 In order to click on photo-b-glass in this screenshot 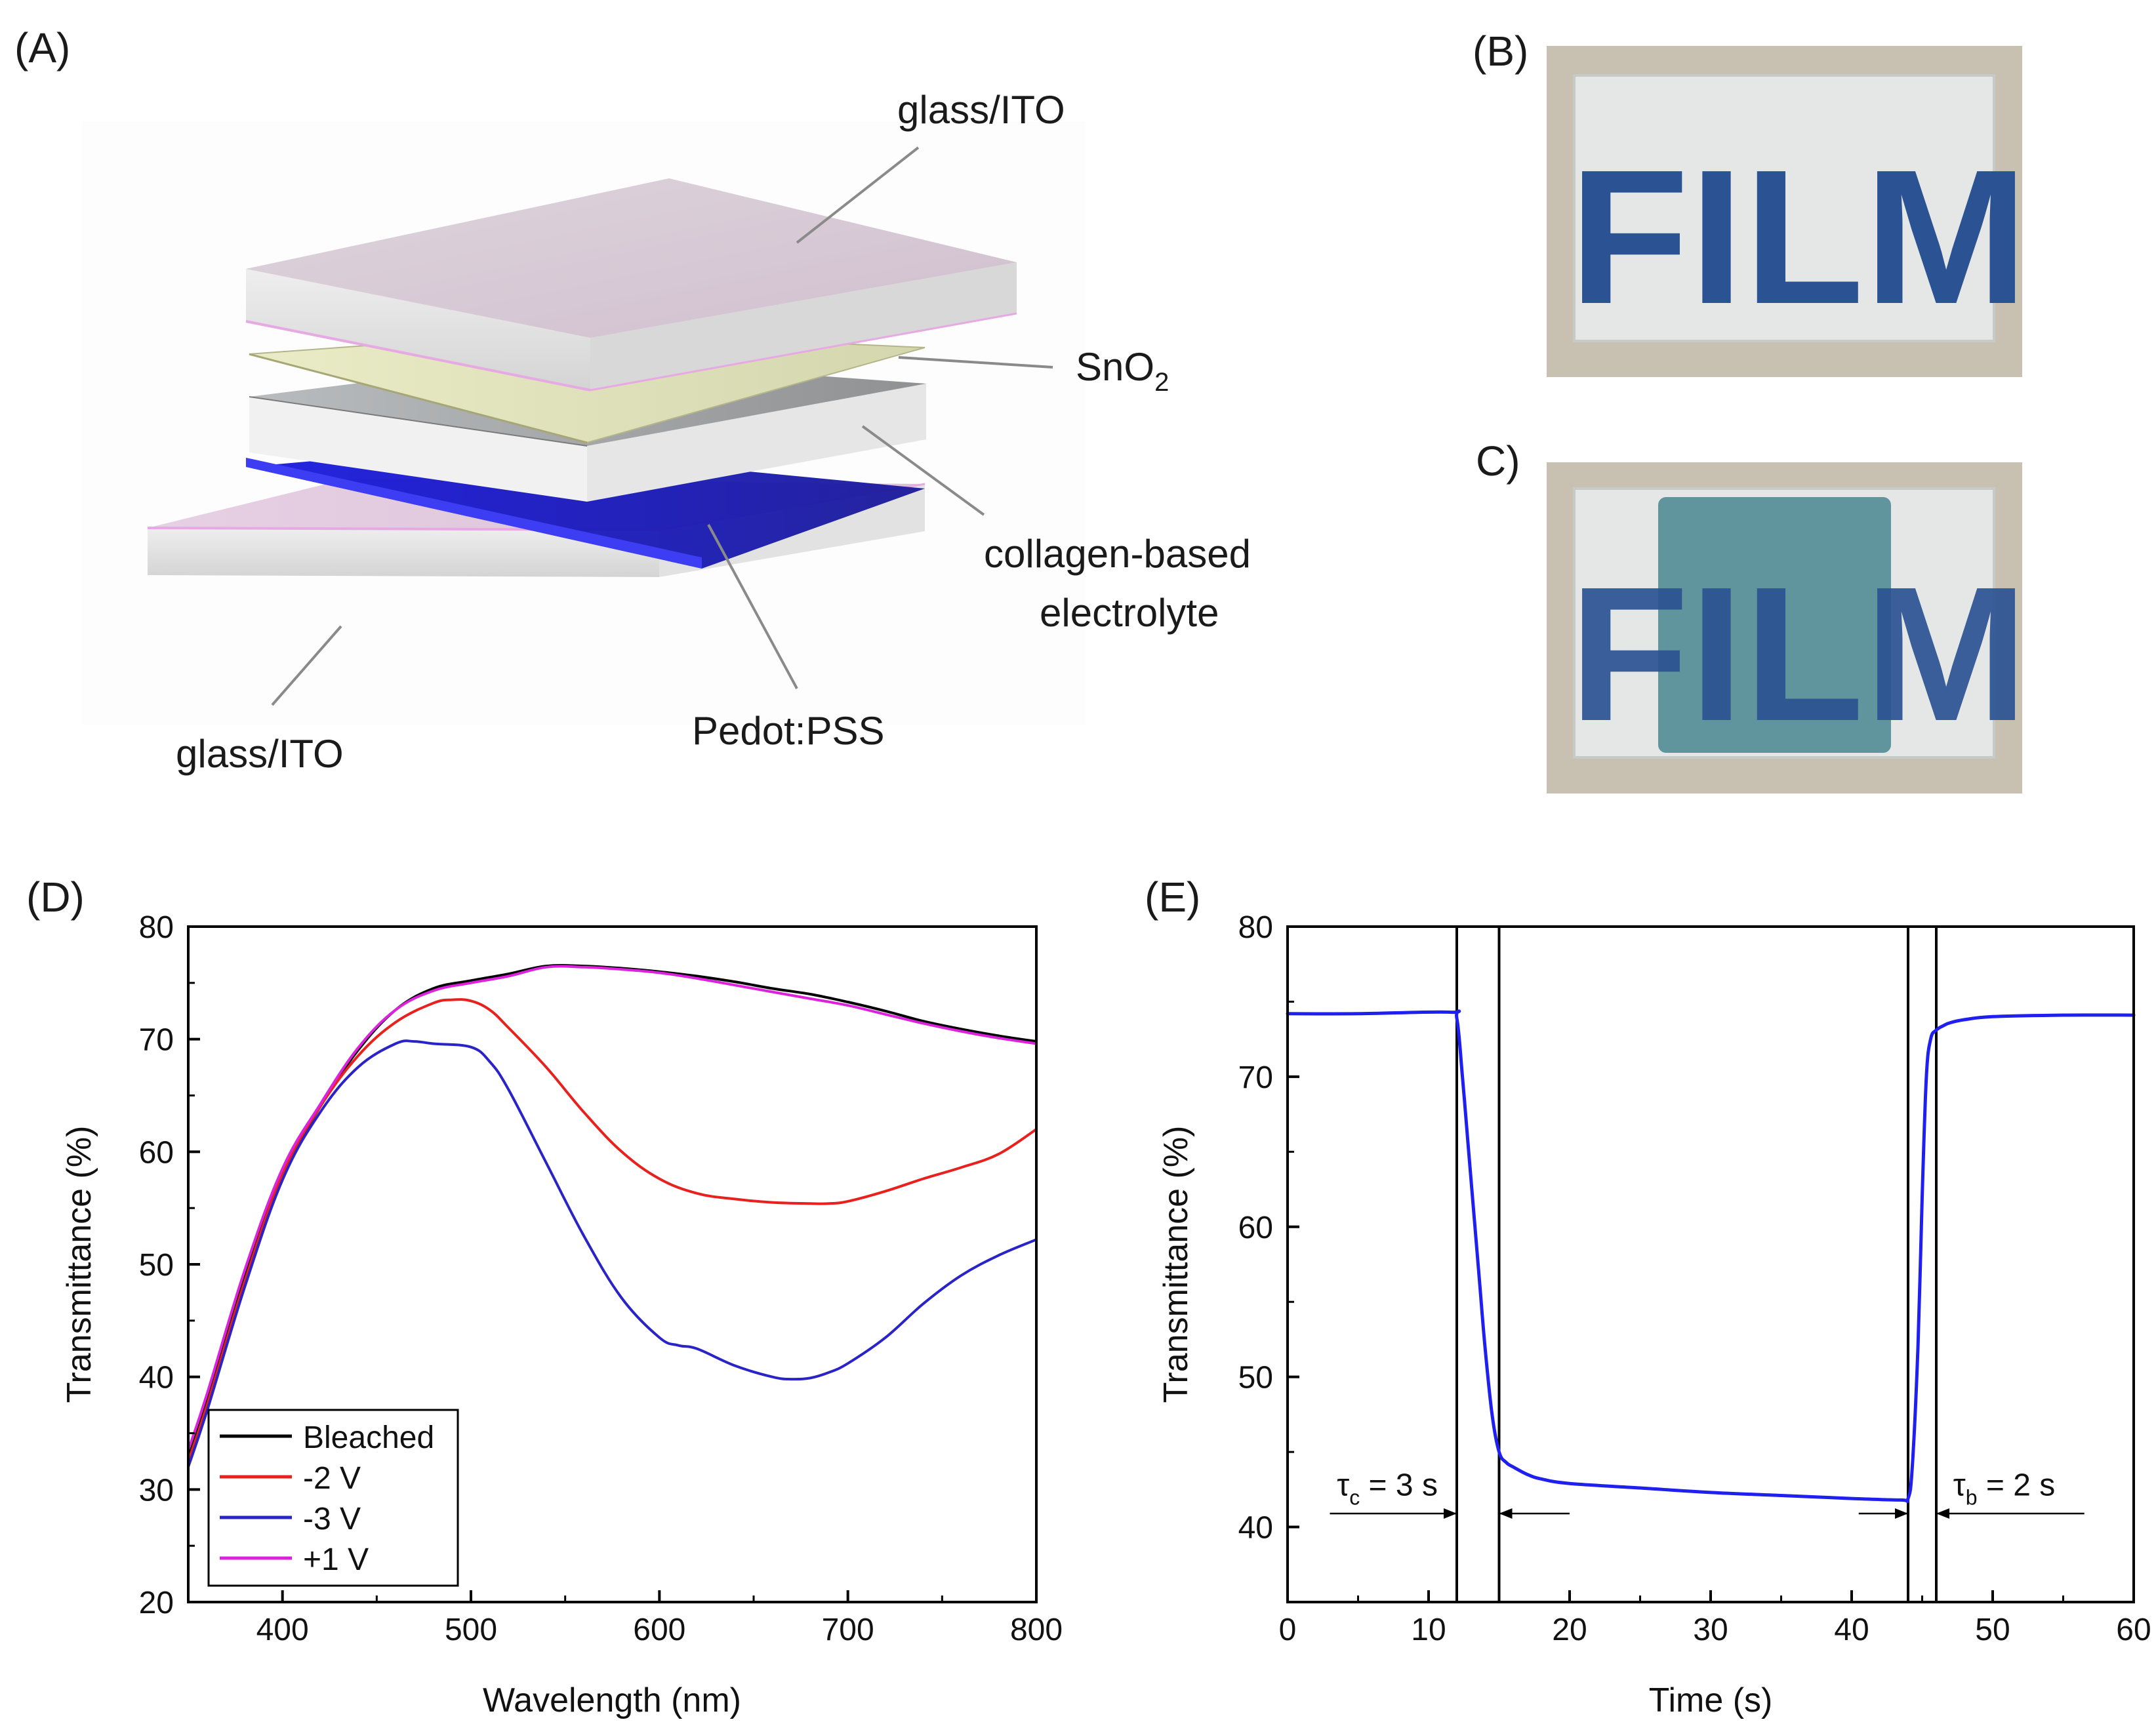, I will do `click(1784, 208)`.